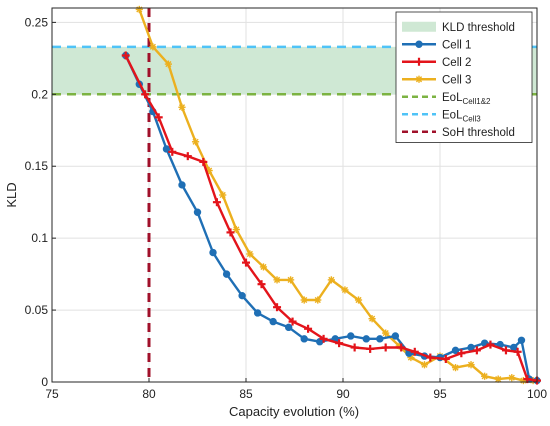  Describe the element at coordinates (294, 411) in the screenshot. I see `x-axis-label: Capacity evolution (%)` at that location.